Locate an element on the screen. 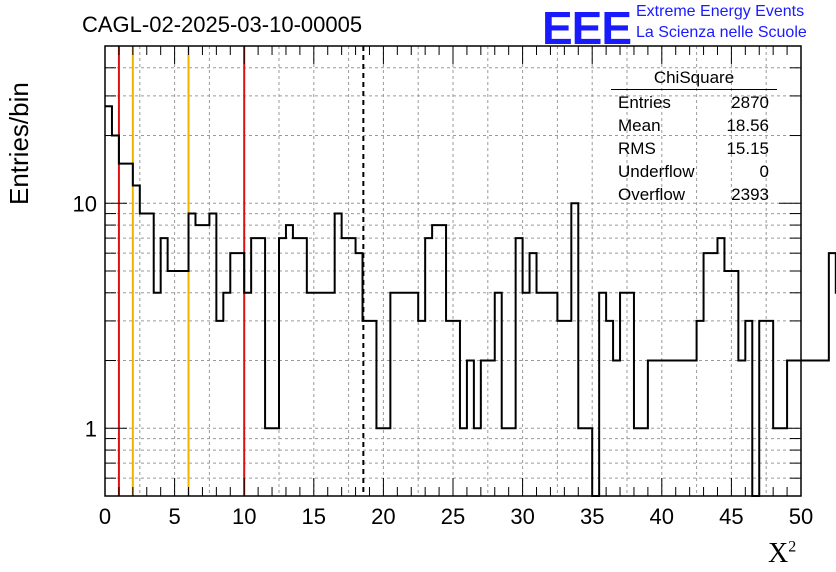  stats-title: ChiSquare is located at coordinates (694, 79).